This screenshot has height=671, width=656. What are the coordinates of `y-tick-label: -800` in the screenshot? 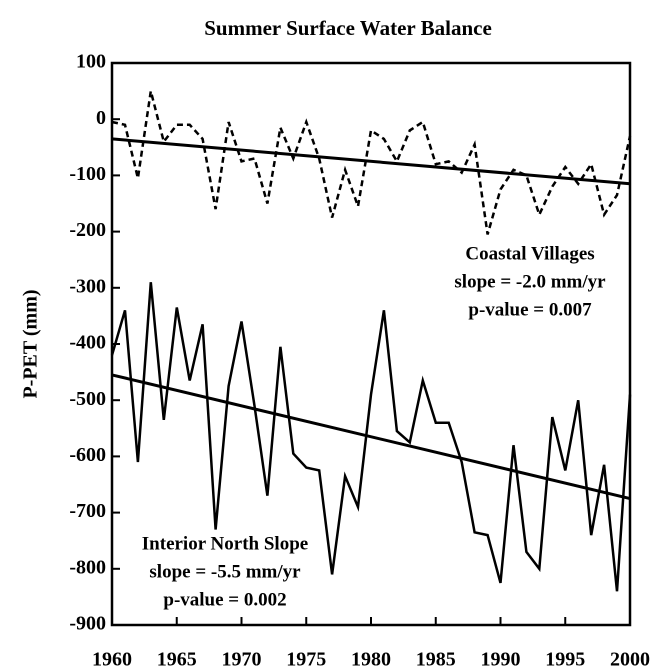 It's located at (87, 567).